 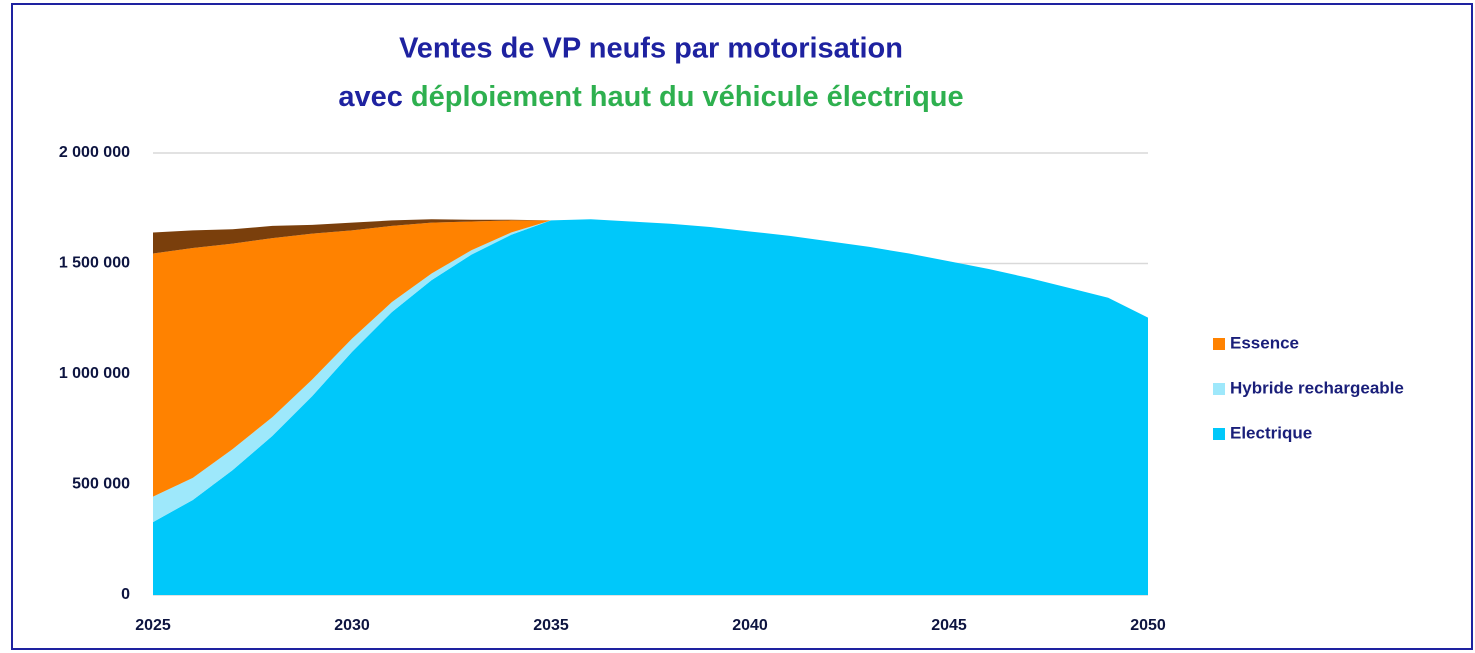 I want to click on y-tick-label: 0, so click(x=125, y=594).